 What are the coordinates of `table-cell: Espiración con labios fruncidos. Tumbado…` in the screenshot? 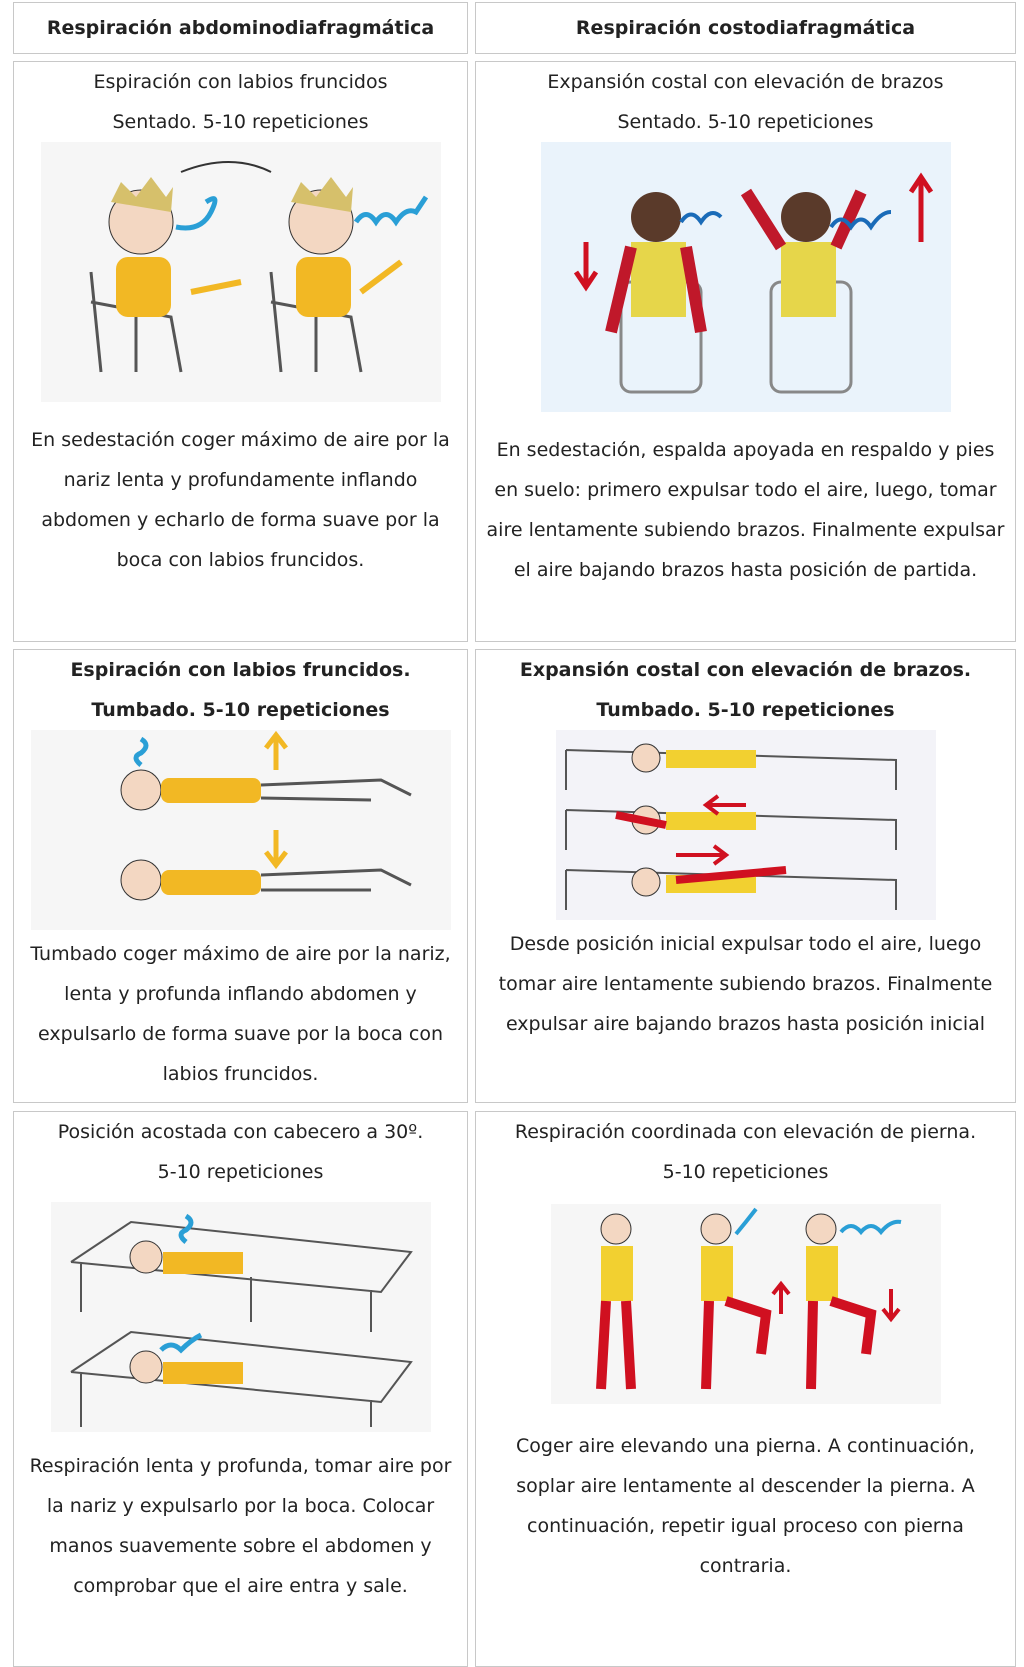 It's located at (240, 876).